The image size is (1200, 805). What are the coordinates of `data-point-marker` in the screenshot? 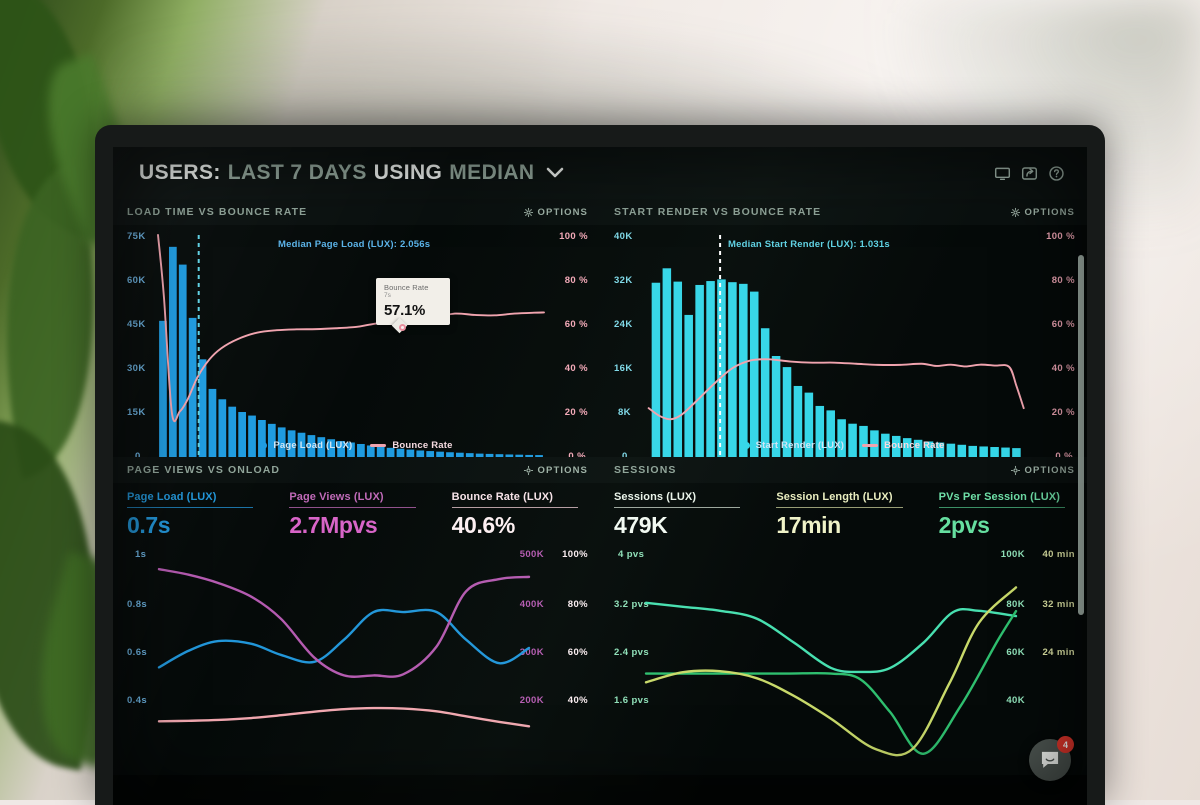 It's located at (402, 327).